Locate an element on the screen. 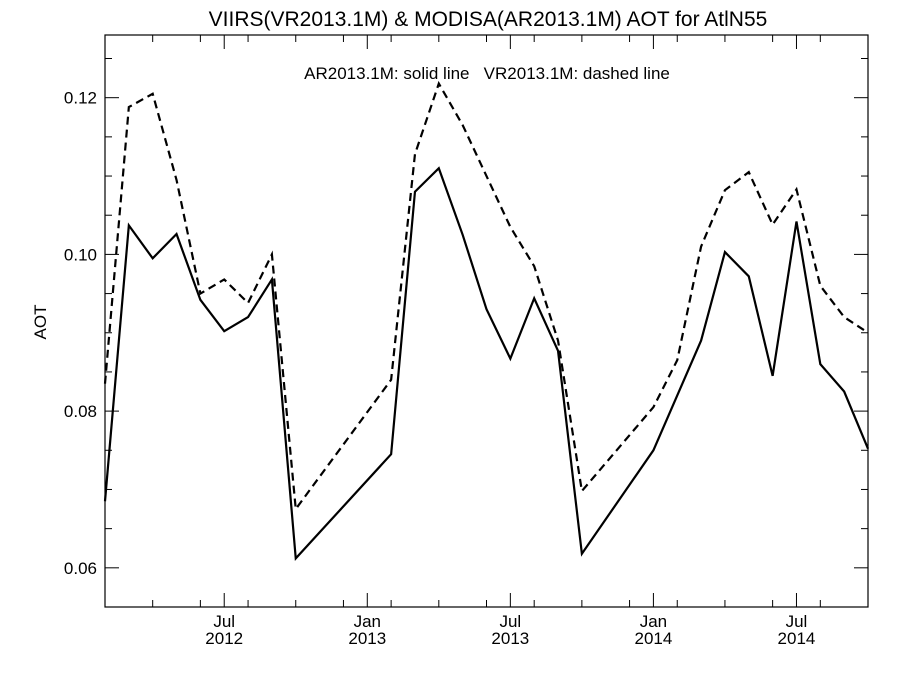 The width and height of the screenshot is (900, 675). y-tick-label: 0.12 is located at coordinates (80, 98).